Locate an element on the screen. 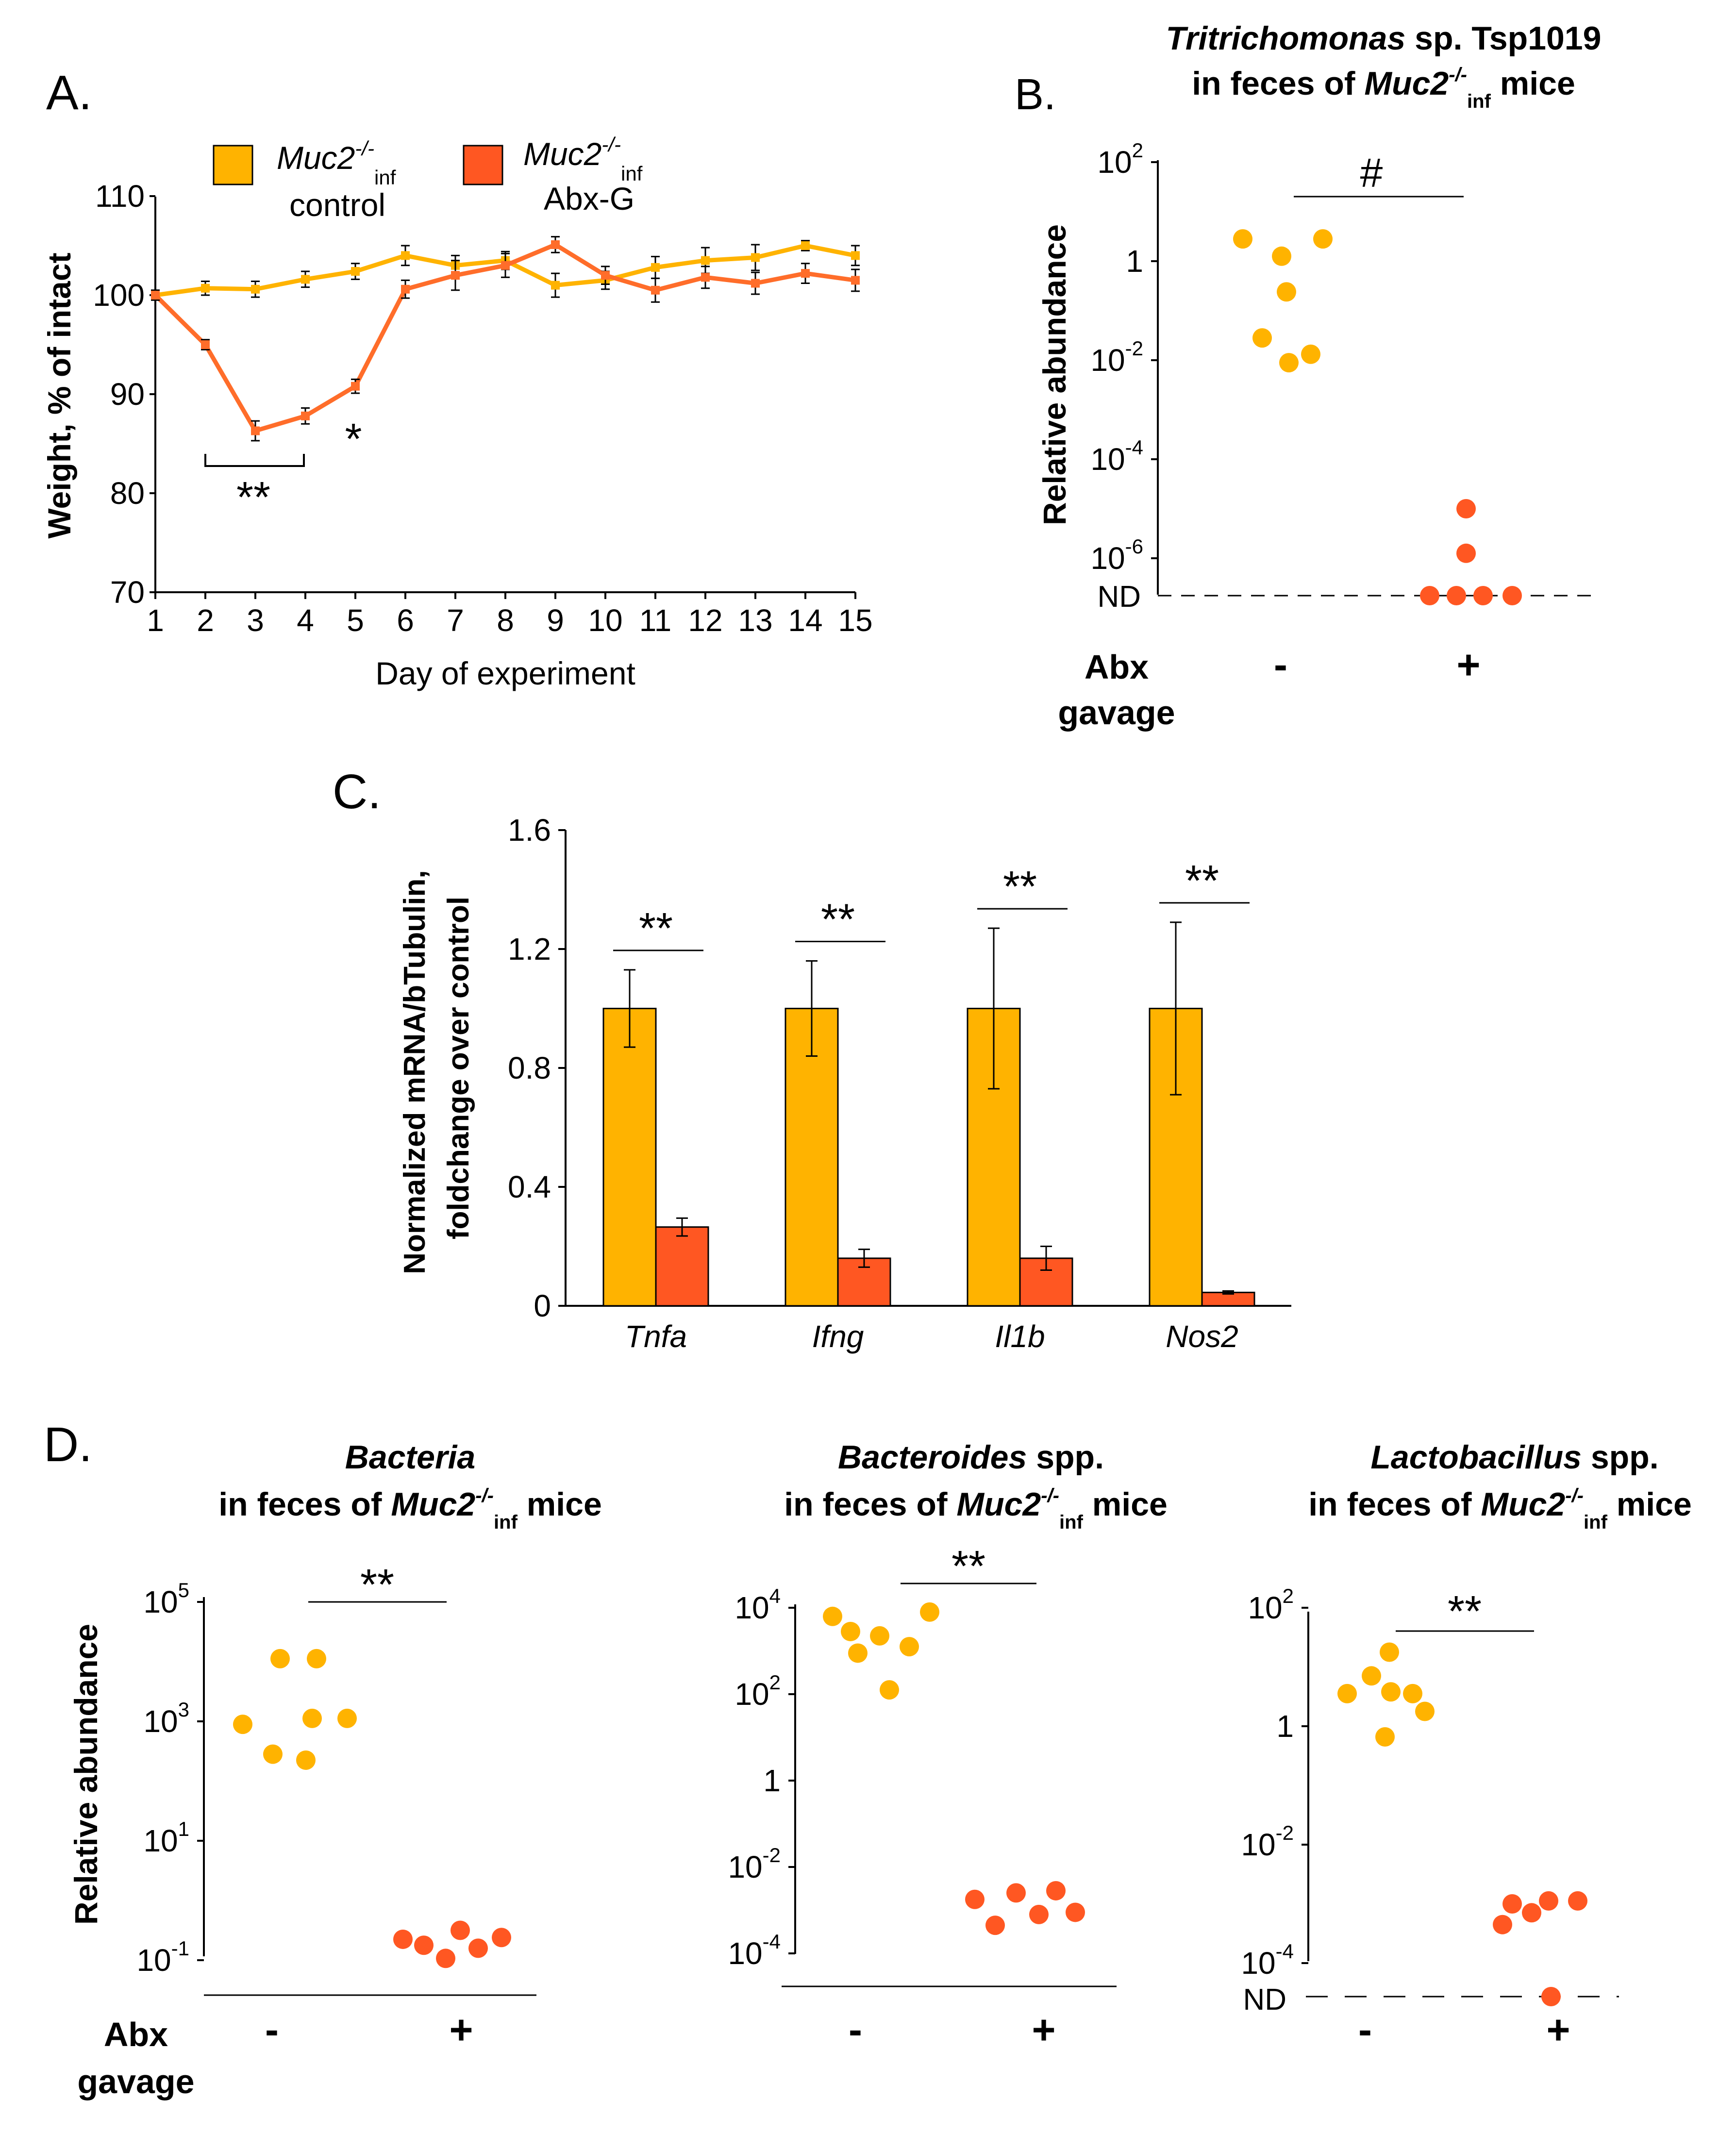 The width and height of the screenshot is (1736, 2133). panel-b-ytick-label: 10⁻⁴ is located at coordinates (1116, 457).